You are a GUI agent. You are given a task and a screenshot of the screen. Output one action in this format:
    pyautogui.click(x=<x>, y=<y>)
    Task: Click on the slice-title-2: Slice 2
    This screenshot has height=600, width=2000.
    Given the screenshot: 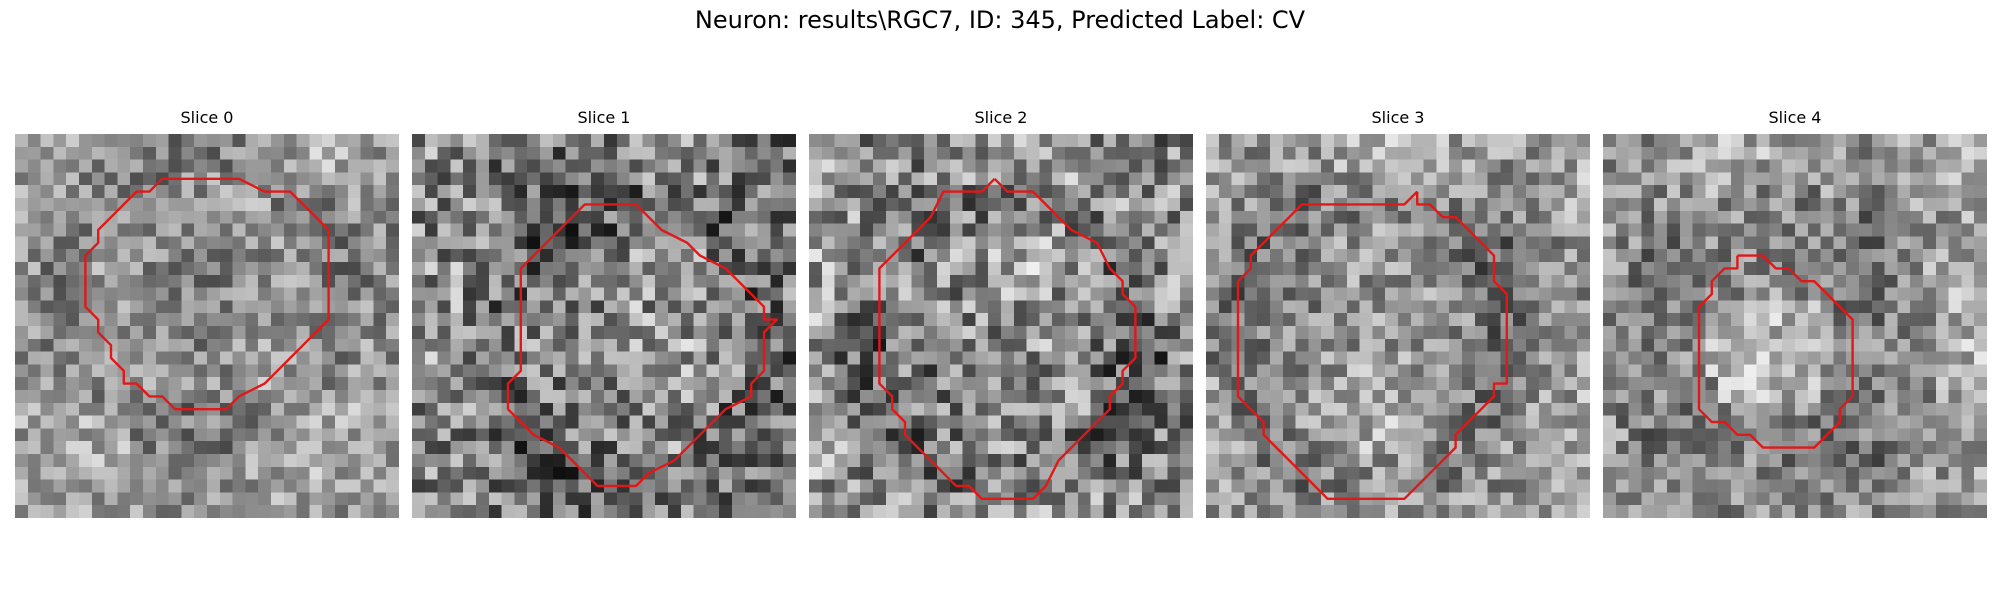 What is the action you would take?
    pyautogui.click(x=1001, y=117)
    